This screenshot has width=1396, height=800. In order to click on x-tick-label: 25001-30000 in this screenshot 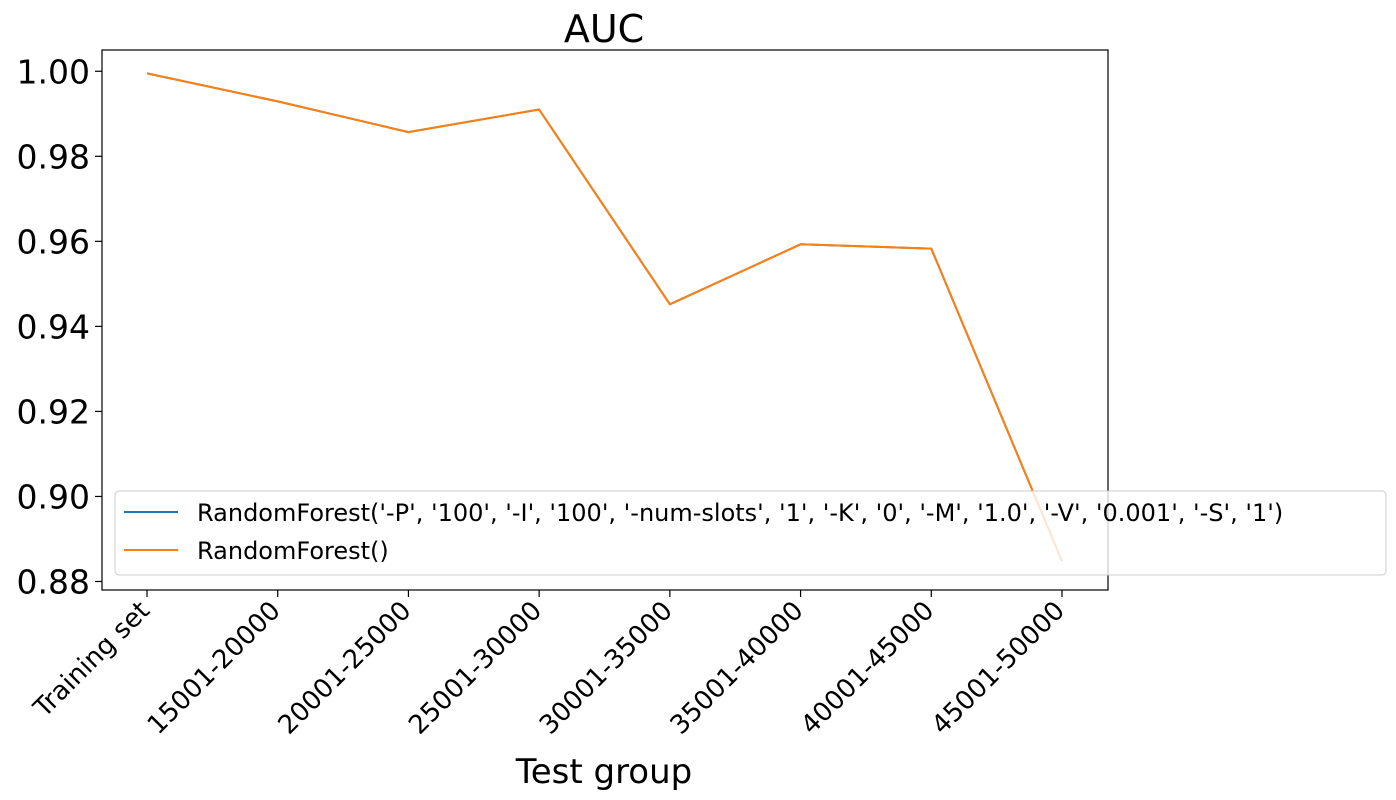, I will do `click(475, 668)`.